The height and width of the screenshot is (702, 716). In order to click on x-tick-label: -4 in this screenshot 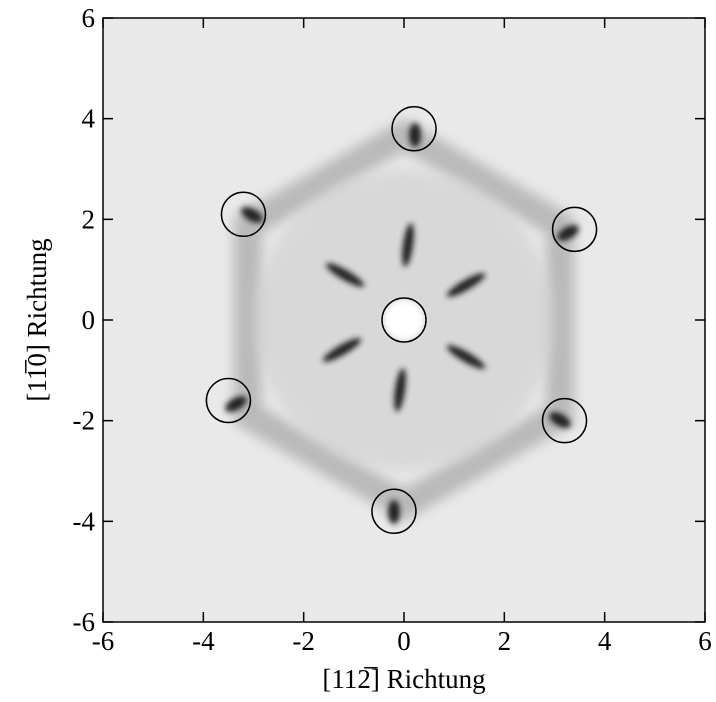, I will do `click(203, 641)`.